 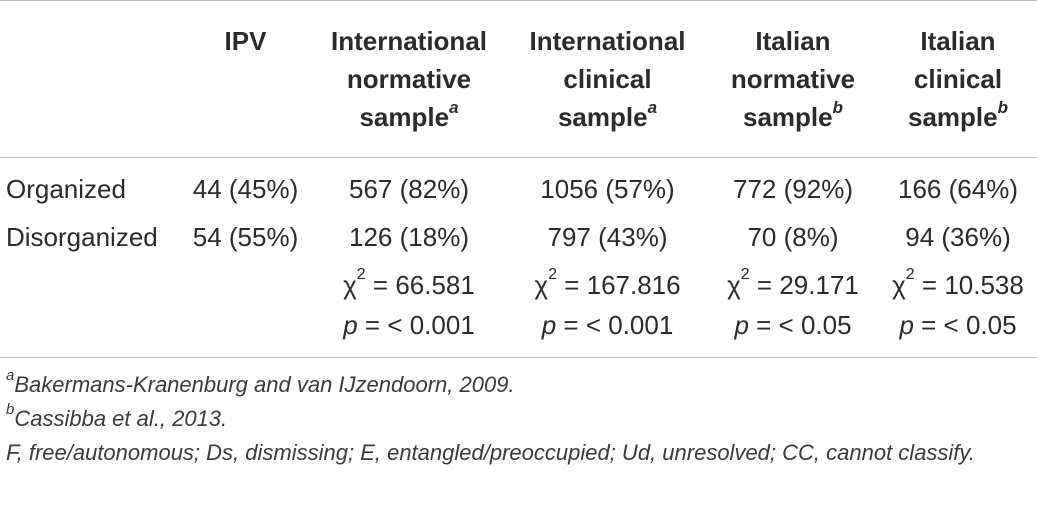 I want to click on header-international-normative: International normative samplea, so click(x=408, y=79).